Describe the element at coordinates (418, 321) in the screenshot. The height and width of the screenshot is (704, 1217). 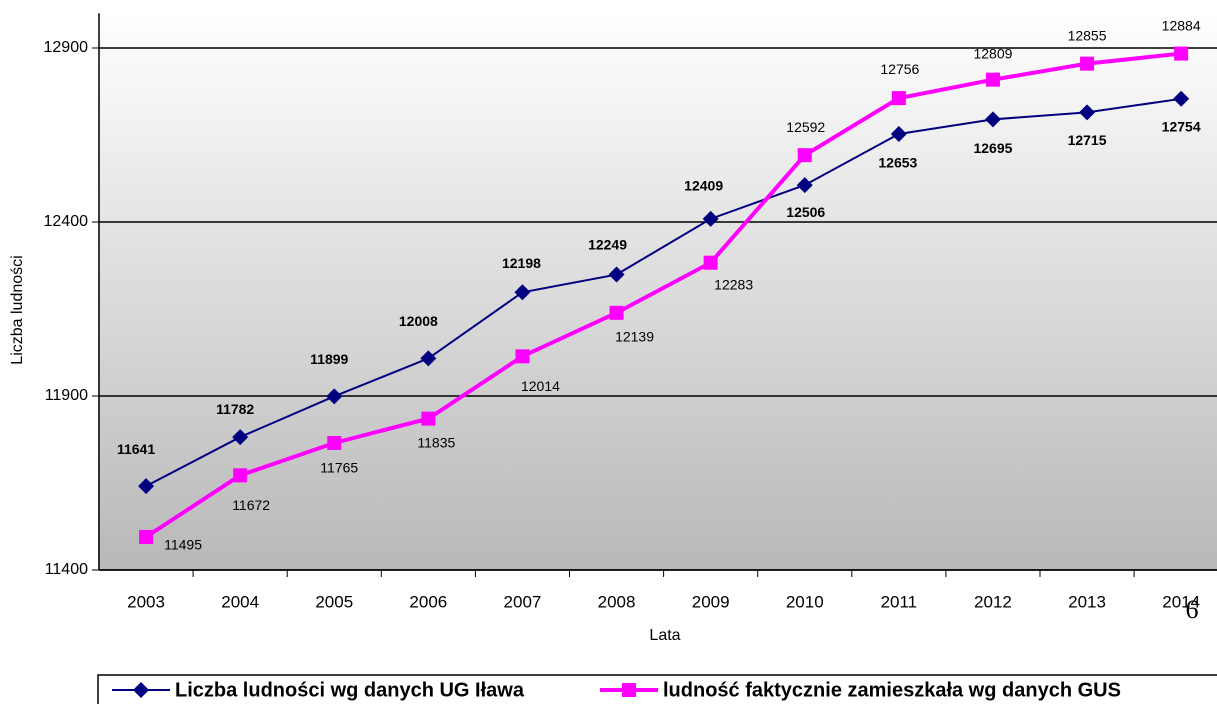
I see `data-label: 12008` at that location.